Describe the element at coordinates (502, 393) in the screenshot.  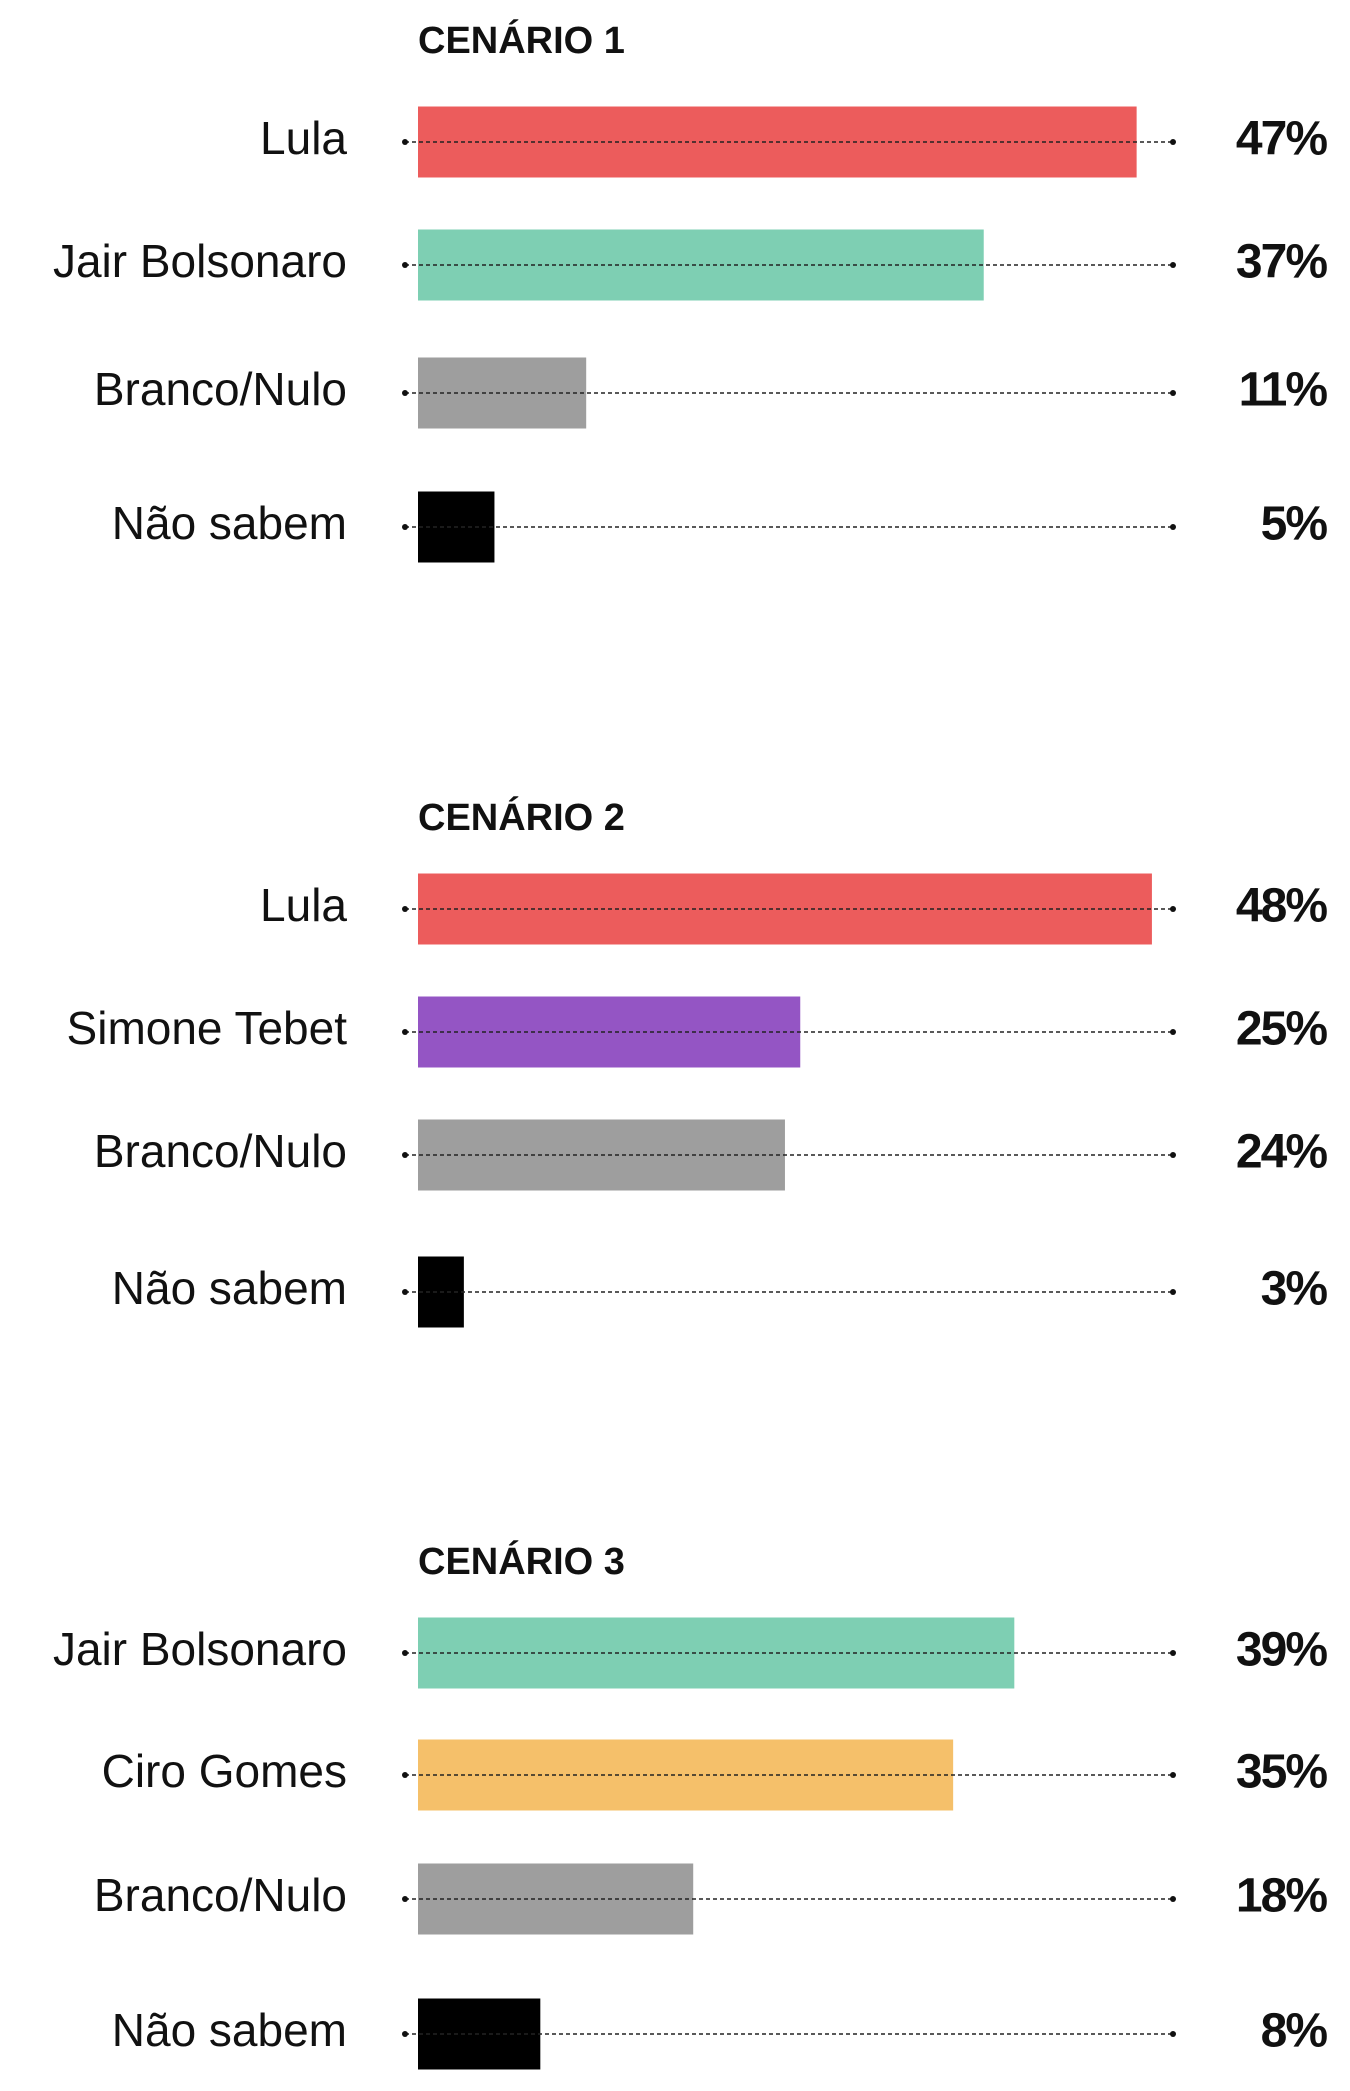
I see `bar` at that location.